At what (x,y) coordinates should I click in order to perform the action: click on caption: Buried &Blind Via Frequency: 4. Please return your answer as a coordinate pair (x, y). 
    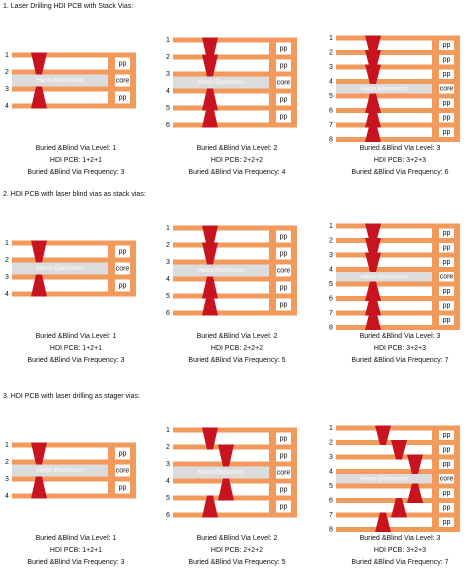
    Looking at the image, I should click on (236, 172).